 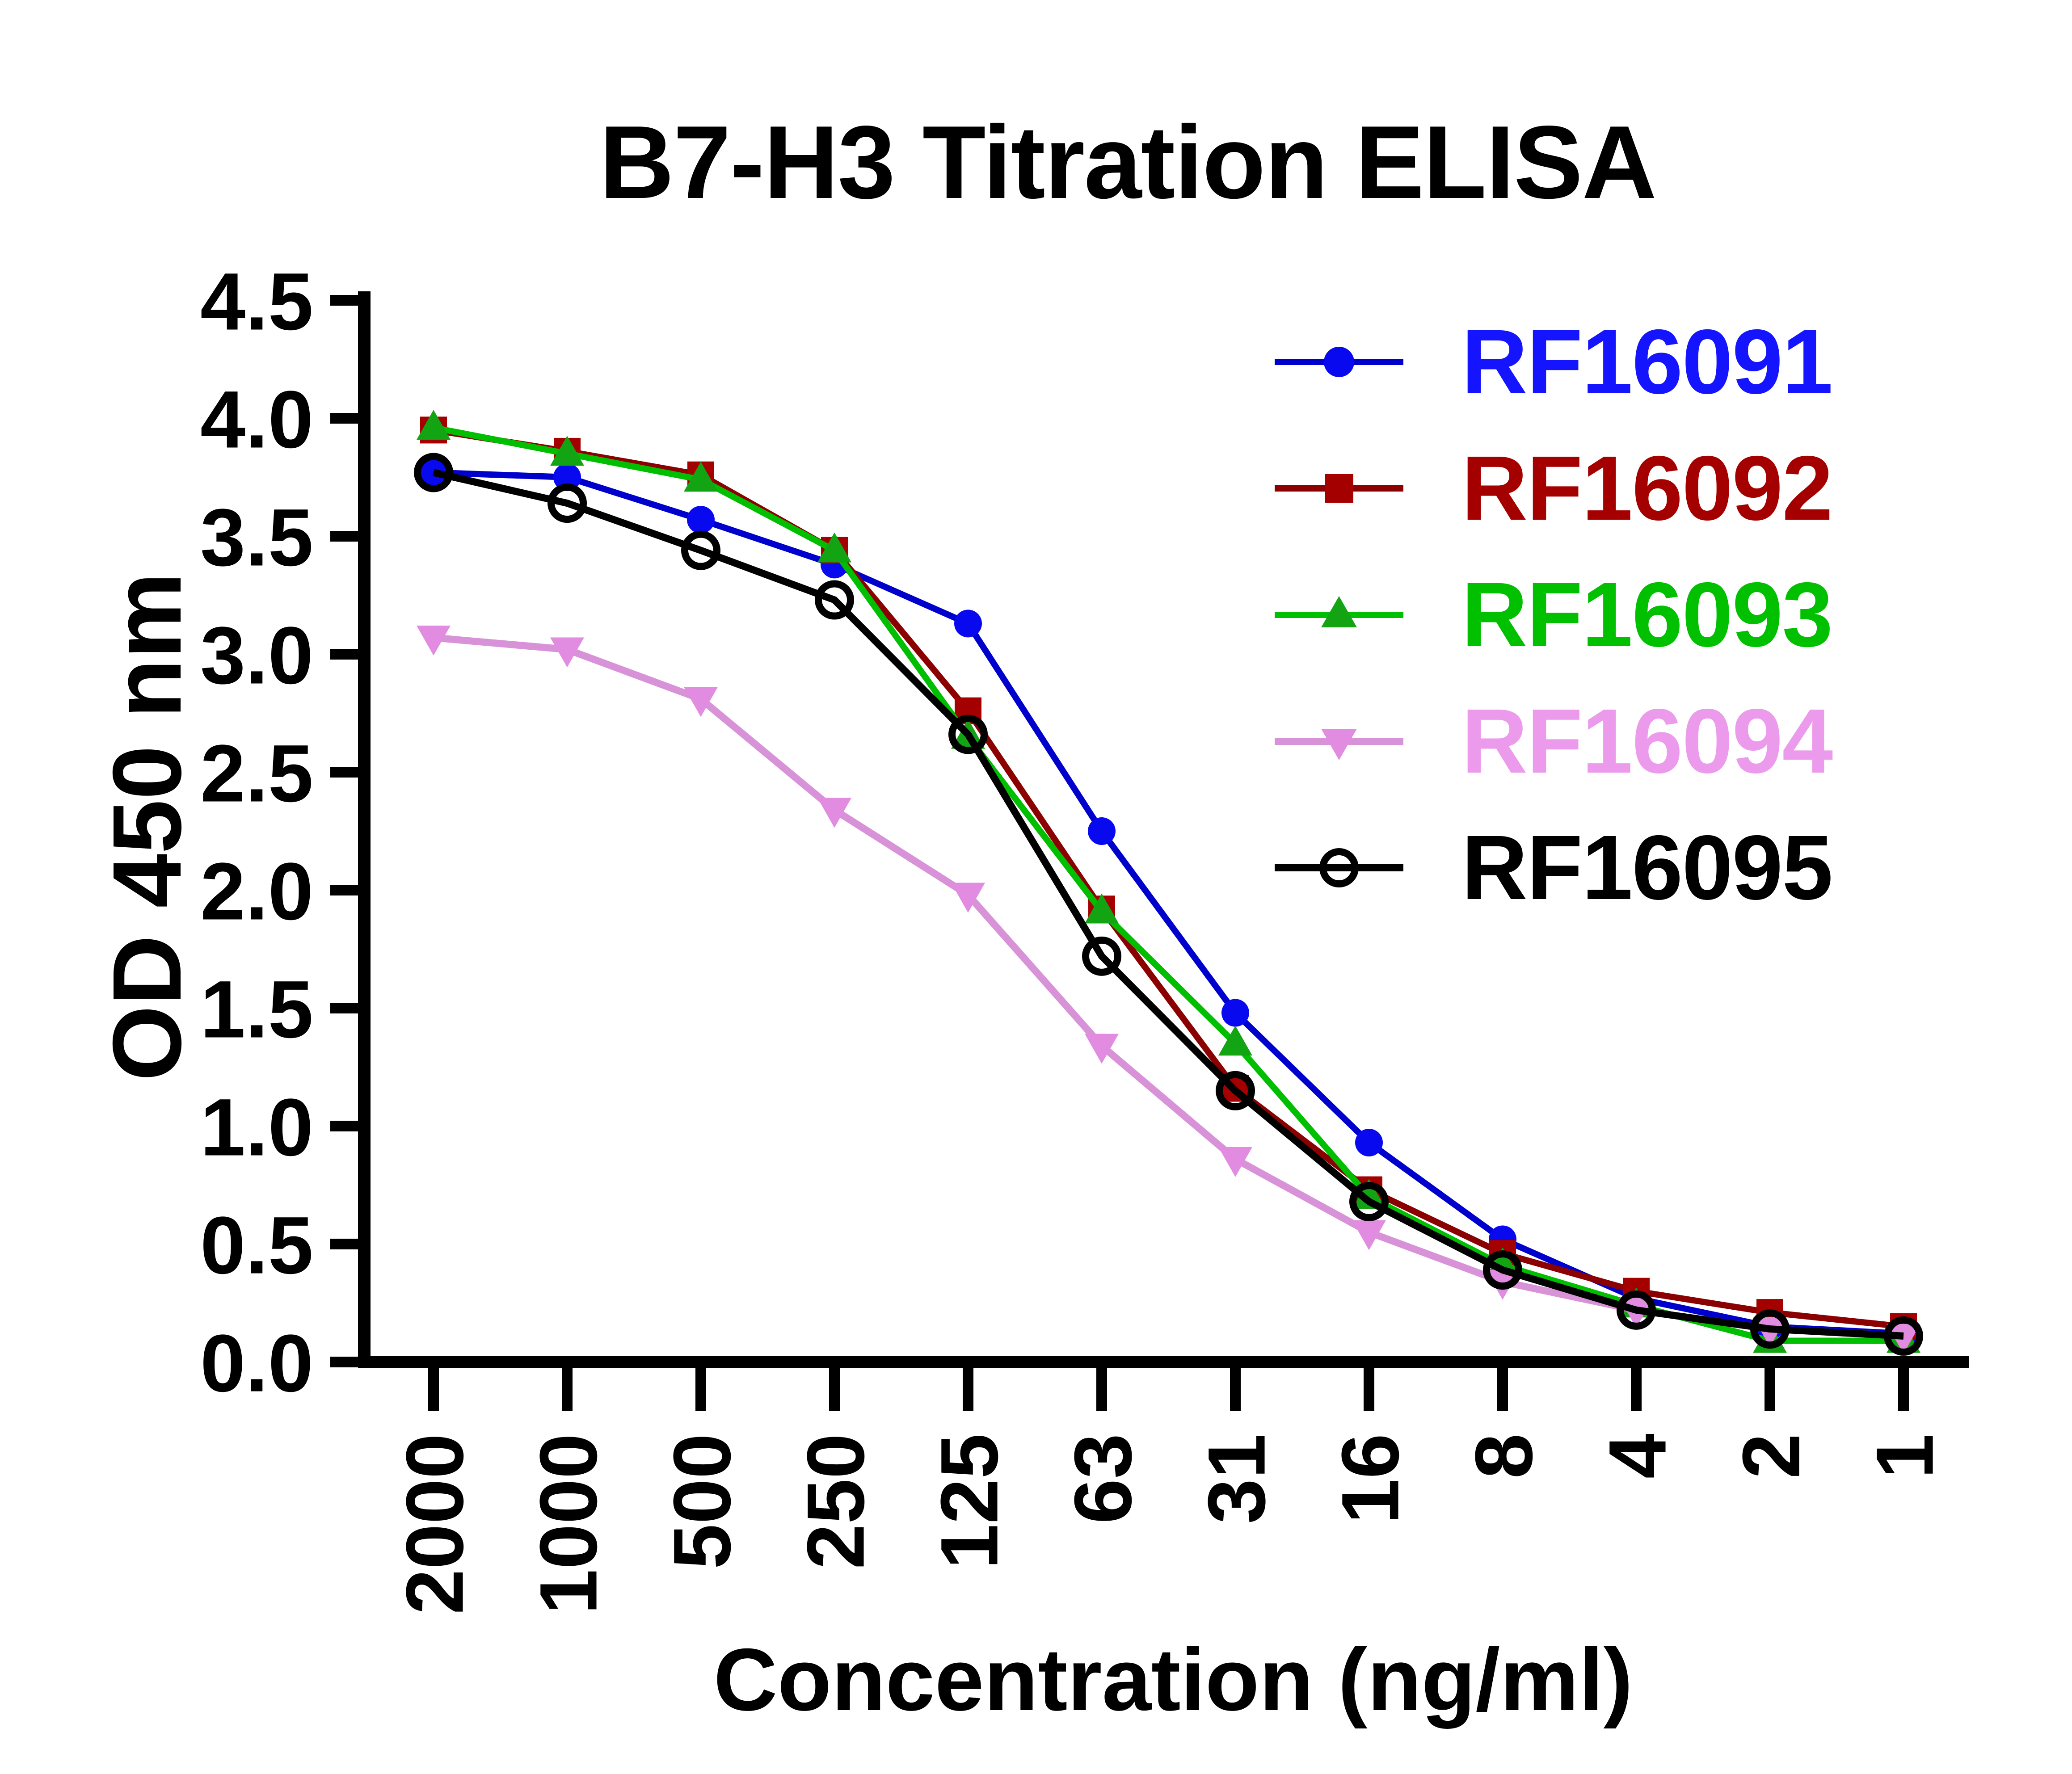 I want to click on legend-item: RF16095, so click(x=1553, y=868).